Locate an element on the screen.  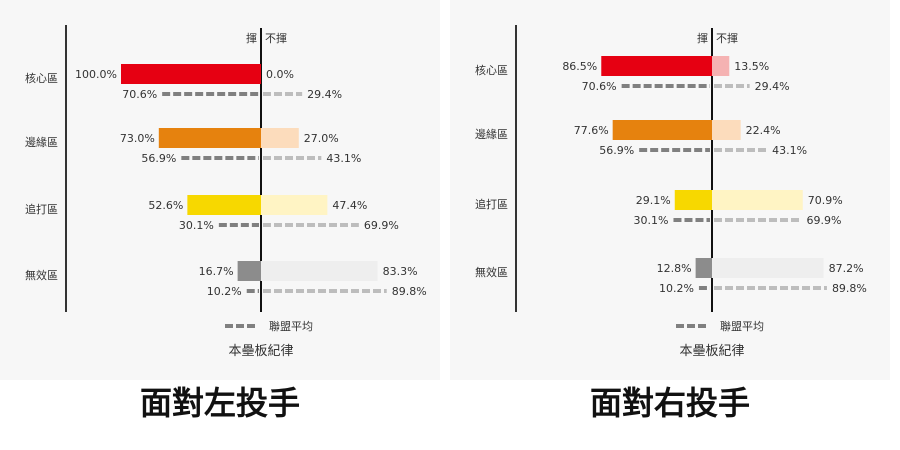
no-swing-value-label: 13.5% is located at coordinates (751, 66).